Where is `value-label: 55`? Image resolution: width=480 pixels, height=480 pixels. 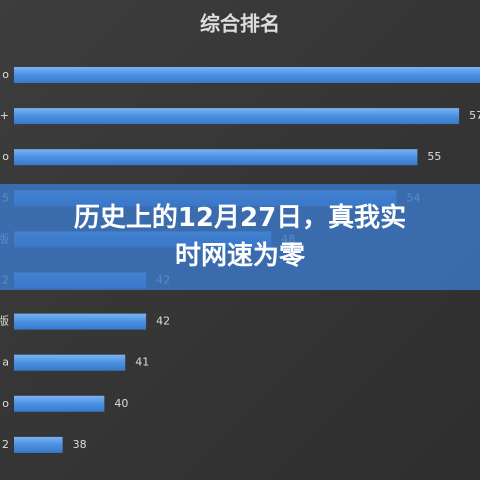 value-label: 55 is located at coordinates (434, 156).